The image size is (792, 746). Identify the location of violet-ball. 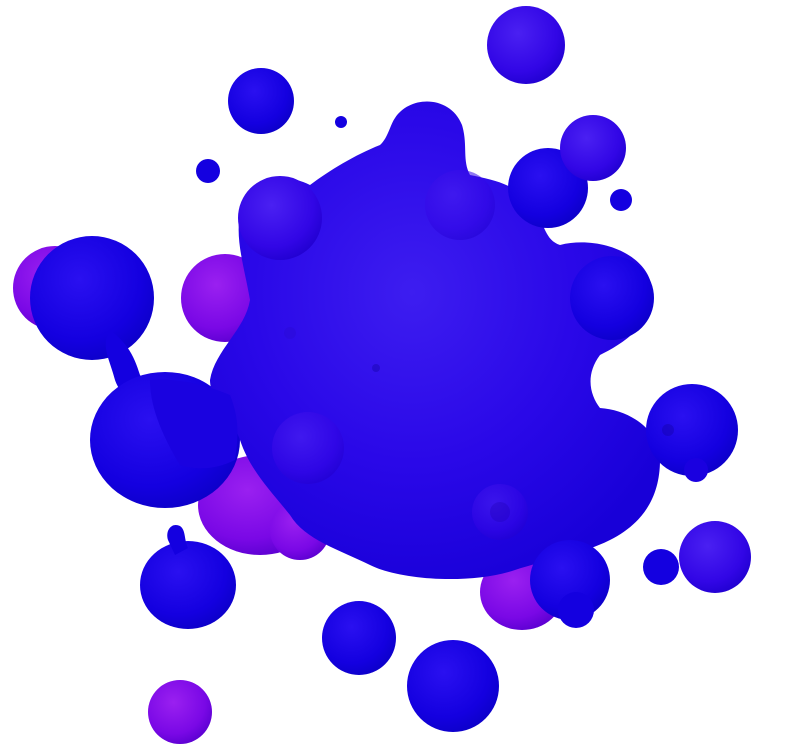
(180, 712).